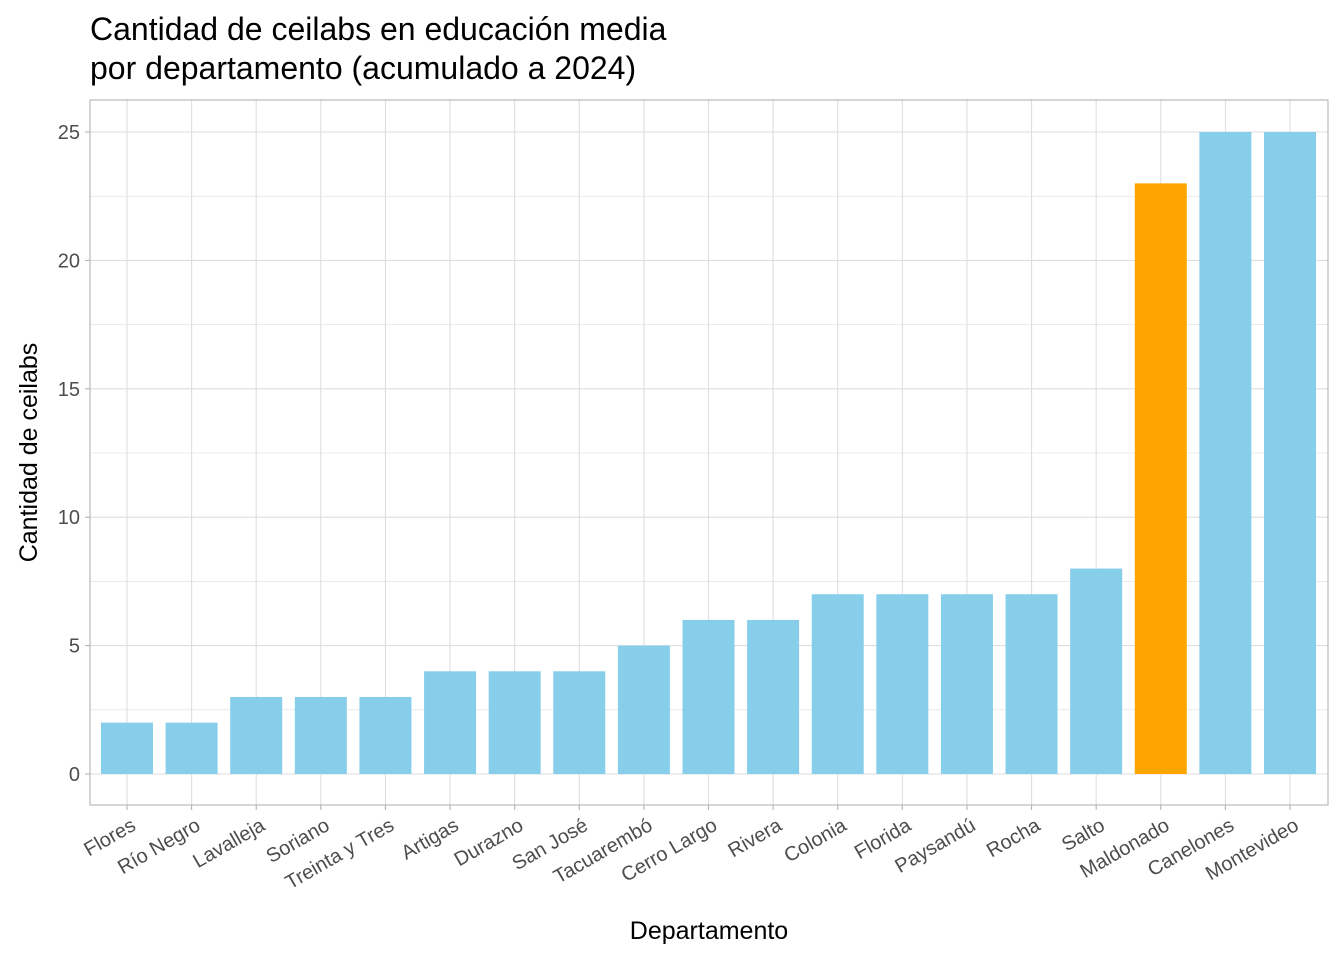 The width and height of the screenshot is (1344, 960). What do you see at coordinates (229, 843) in the screenshot?
I see `x-tick-label: Lavalleja` at bounding box center [229, 843].